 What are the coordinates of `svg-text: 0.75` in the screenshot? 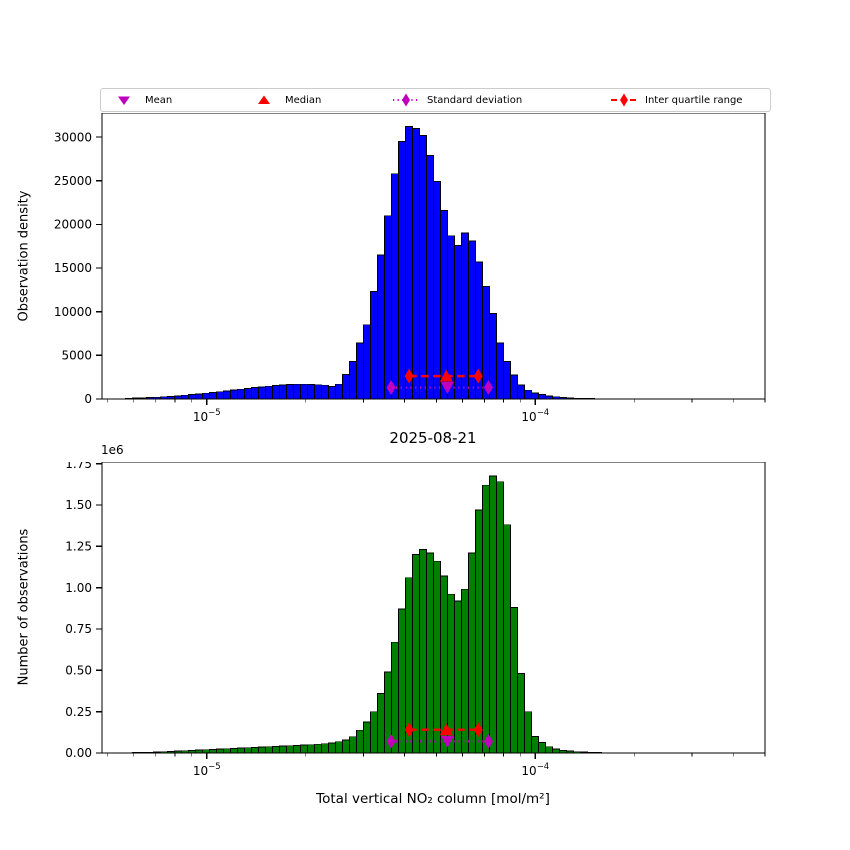 It's located at (78, 629).